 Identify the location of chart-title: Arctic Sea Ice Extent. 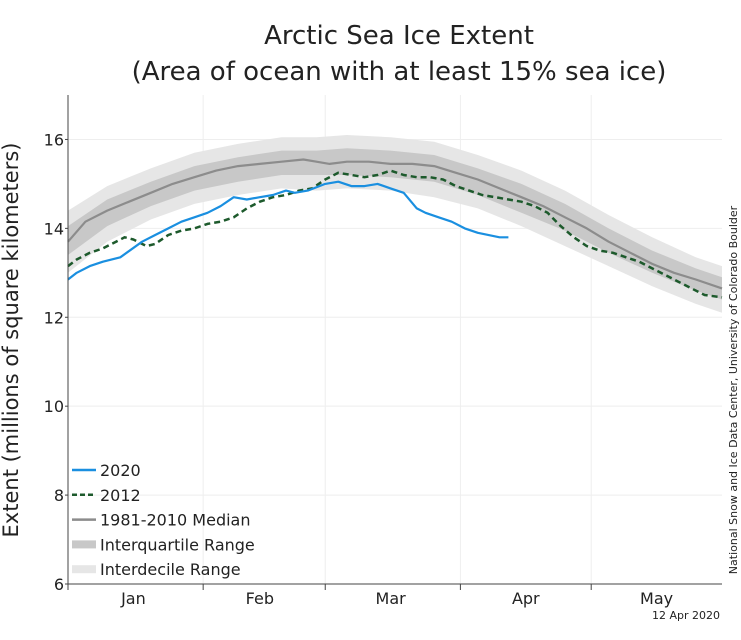
(399, 36).